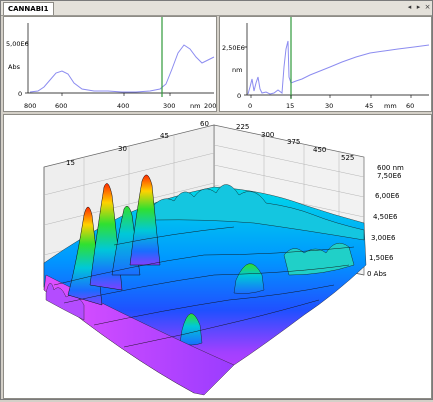 The height and width of the screenshot is (402, 433). Describe the element at coordinates (70, 163) in the screenshot. I see `time-tick-15: 15` at that location.